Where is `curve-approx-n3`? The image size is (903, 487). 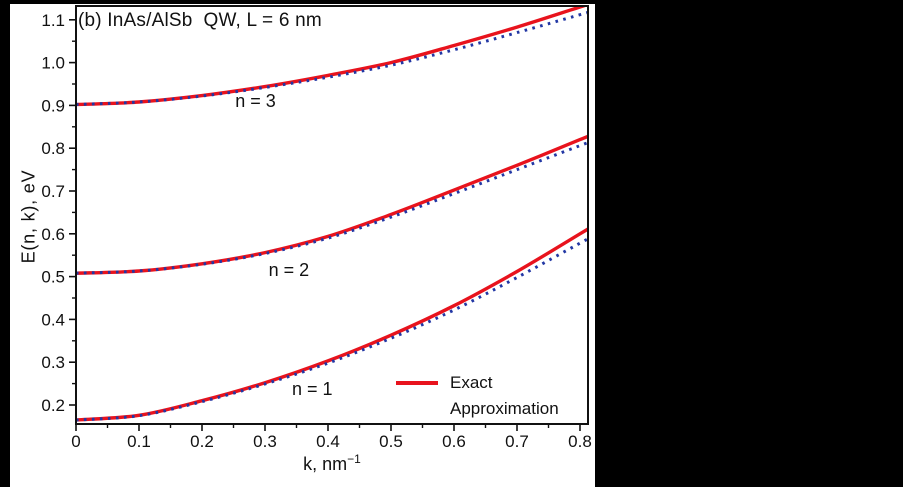 curve-approx-n3 is located at coordinates (332, 58).